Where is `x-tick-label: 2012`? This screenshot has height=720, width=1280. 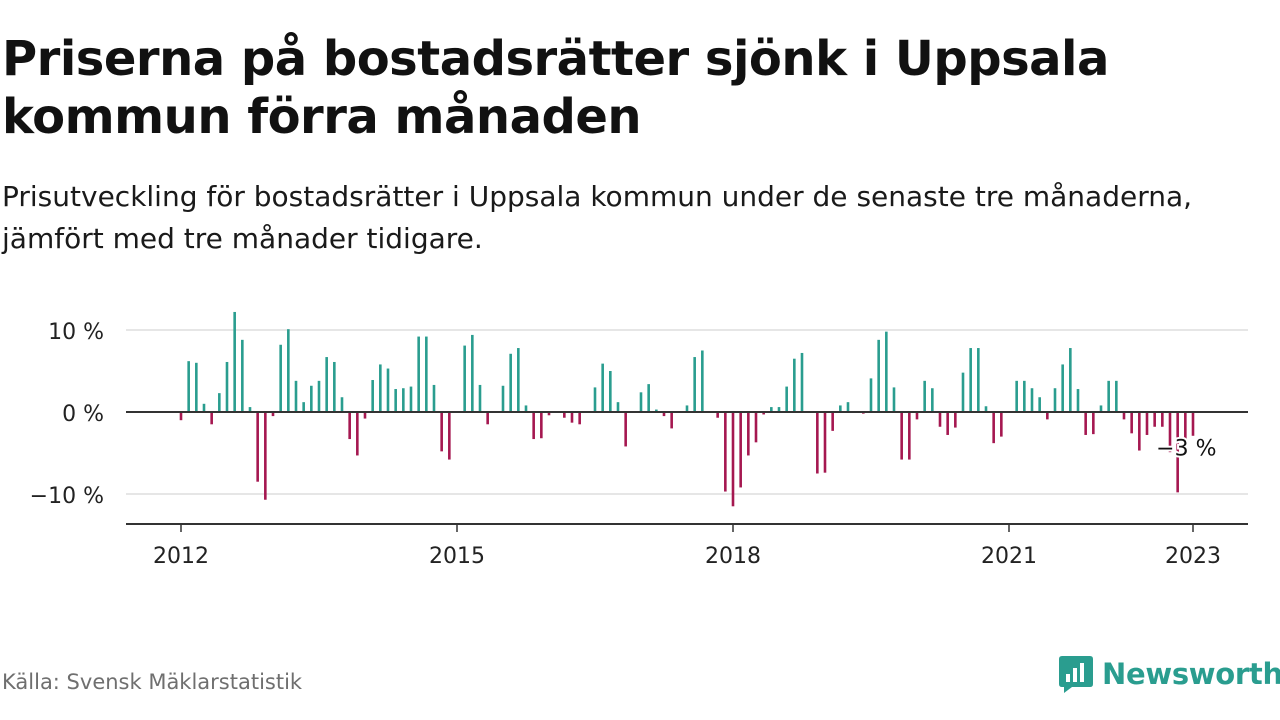
x-tick-label: 2012 is located at coordinates (181, 556).